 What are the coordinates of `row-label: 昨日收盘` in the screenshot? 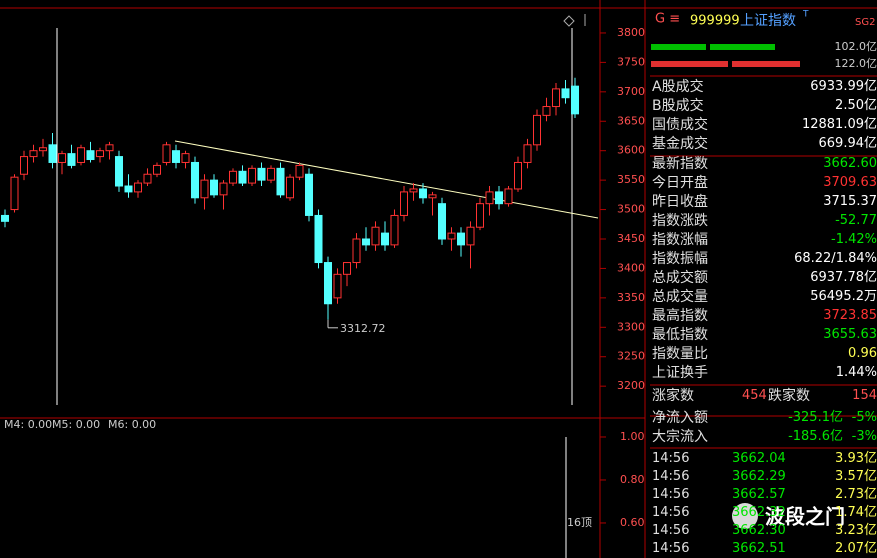 It's located at (680, 202).